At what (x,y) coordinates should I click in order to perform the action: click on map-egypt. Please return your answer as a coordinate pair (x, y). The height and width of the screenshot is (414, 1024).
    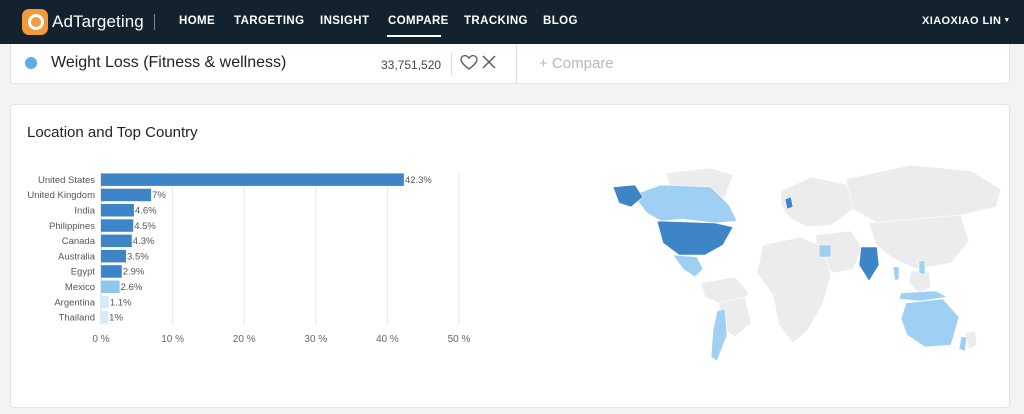
    Looking at the image, I should click on (825, 251).